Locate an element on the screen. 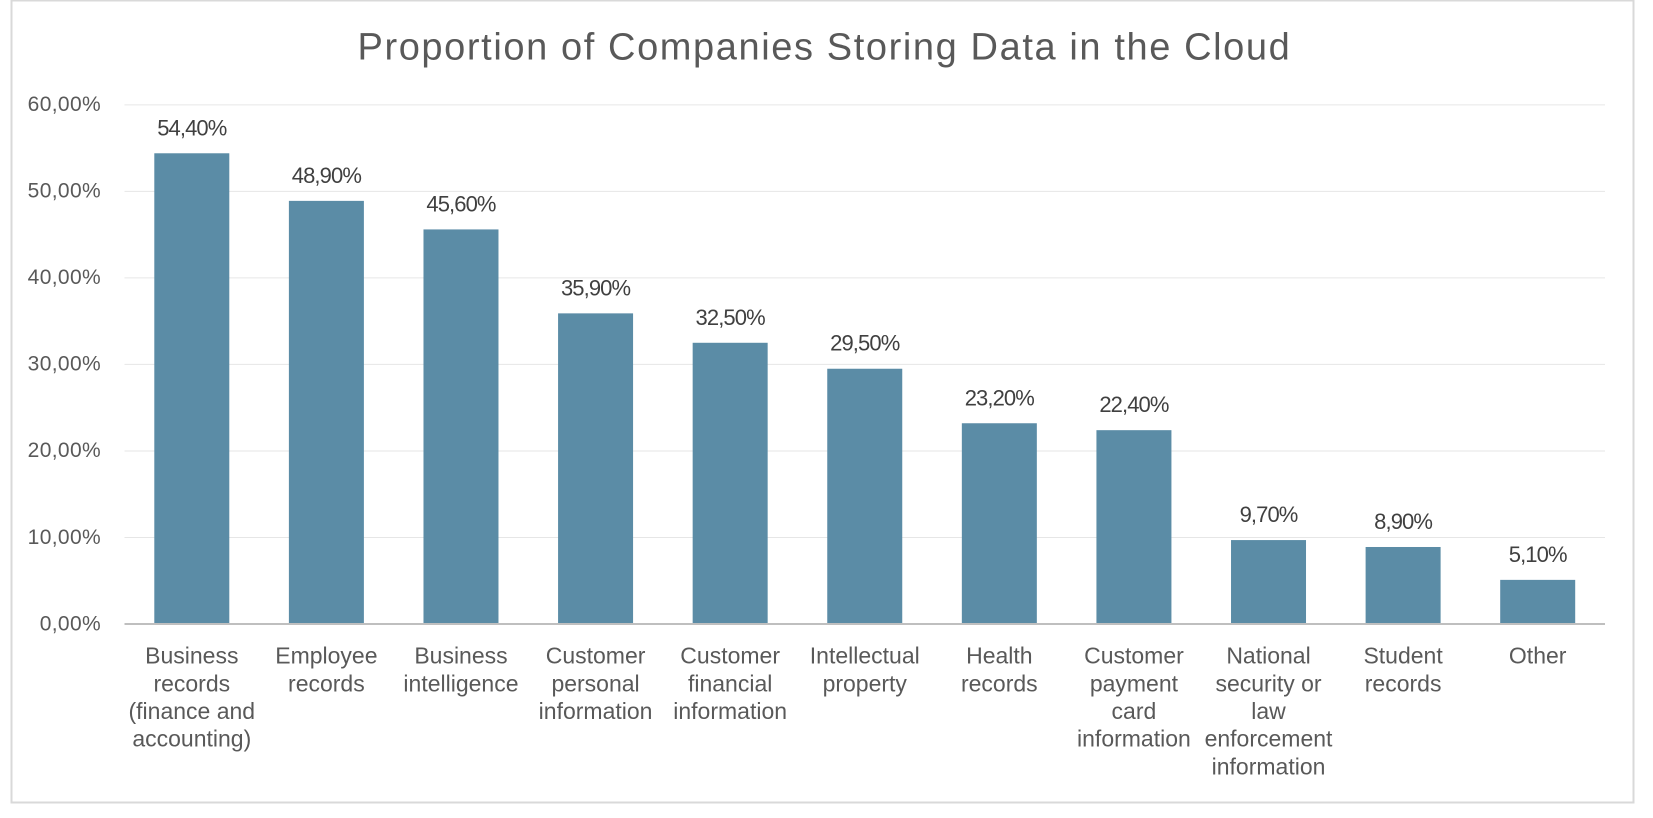 Image resolution: width=1653 pixels, height=818 pixels. svg-text: 48,90% is located at coordinates (327, 175).